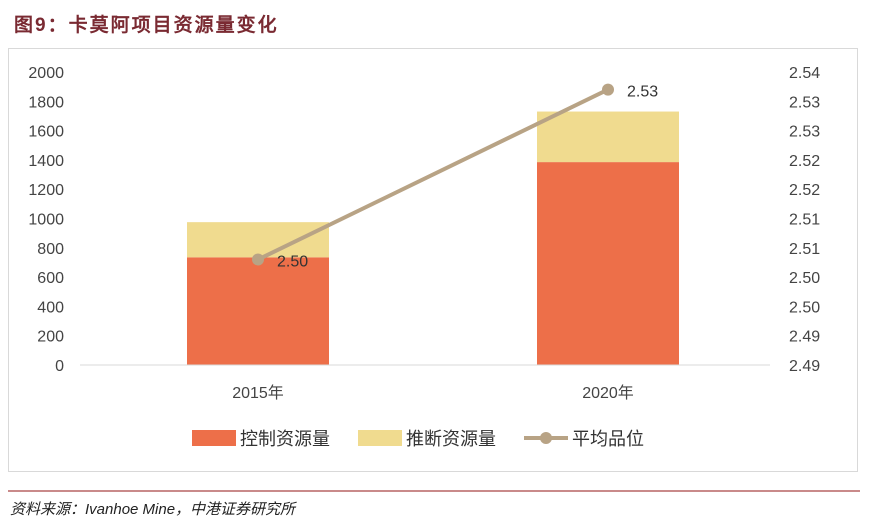 Image resolution: width=869 pixels, height=525 pixels. What do you see at coordinates (546, 438) in the screenshot?
I see `legend-marker` at bounding box center [546, 438].